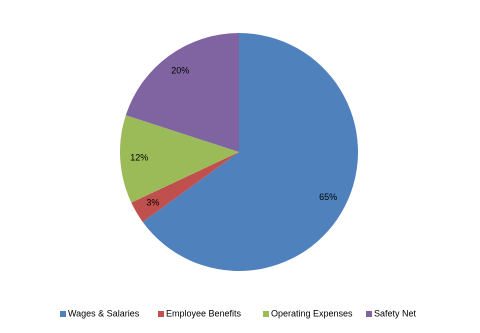 This screenshot has height=333, width=480. What do you see at coordinates (139, 158) in the screenshot?
I see `data-label: 12%` at bounding box center [139, 158].